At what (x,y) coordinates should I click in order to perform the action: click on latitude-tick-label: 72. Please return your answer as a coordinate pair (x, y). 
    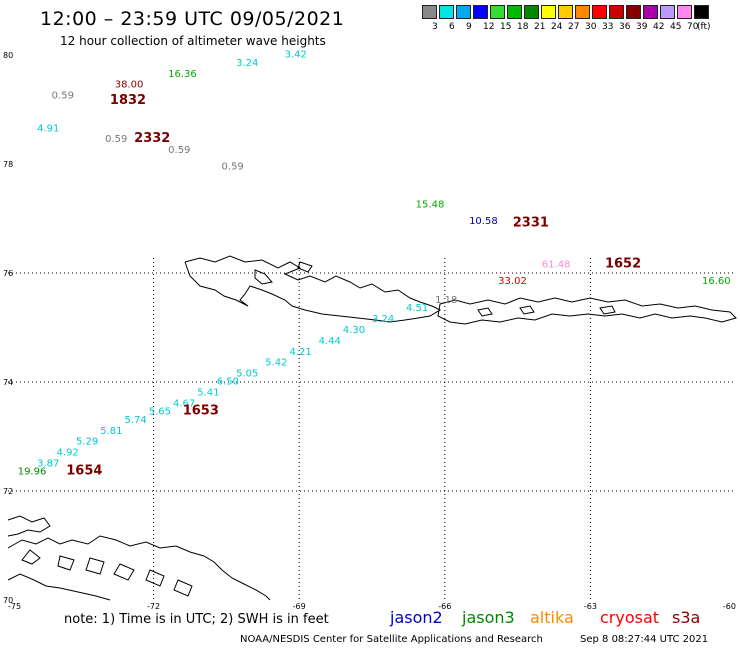
    Looking at the image, I should click on (8, 491).